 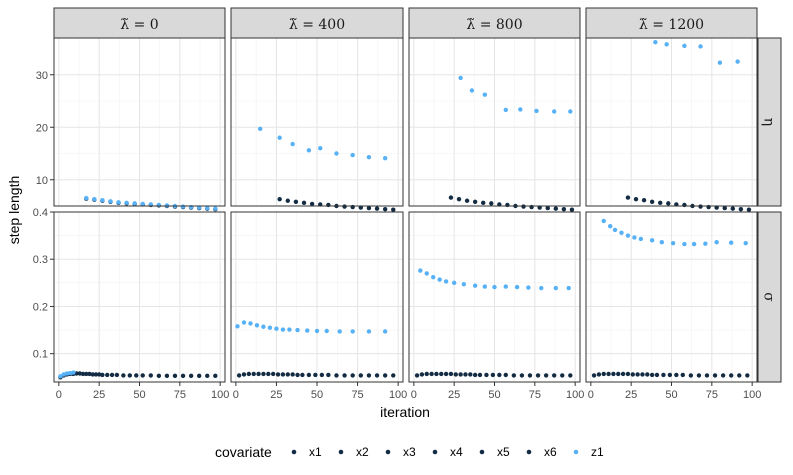 What do you see at coordinates (597, 452) in the screenshot?
I see `legend-label-z1: z1` at bounding box center [597, 452].